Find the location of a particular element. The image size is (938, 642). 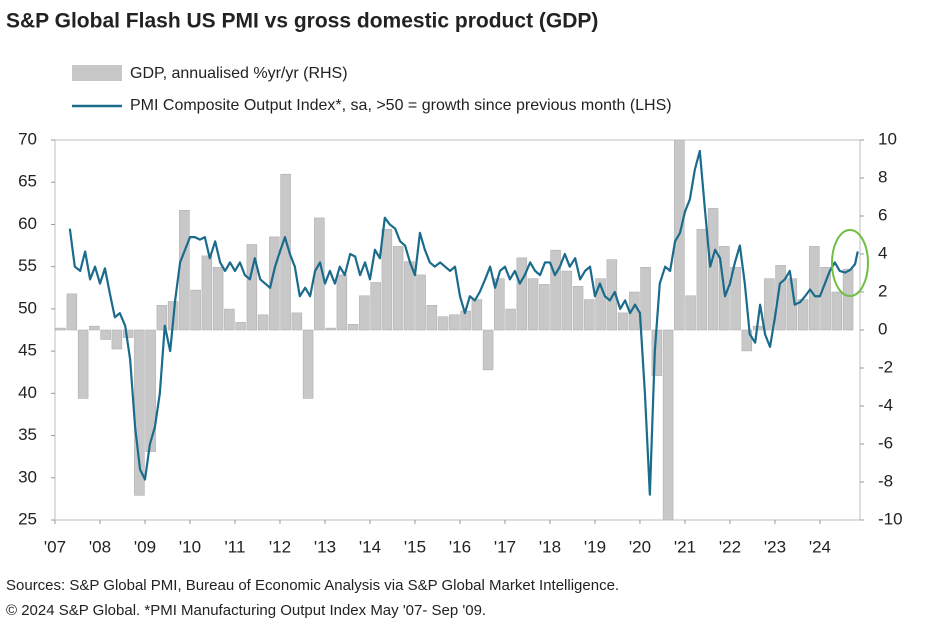

legend-swatch is located at coordinates (97, 73).